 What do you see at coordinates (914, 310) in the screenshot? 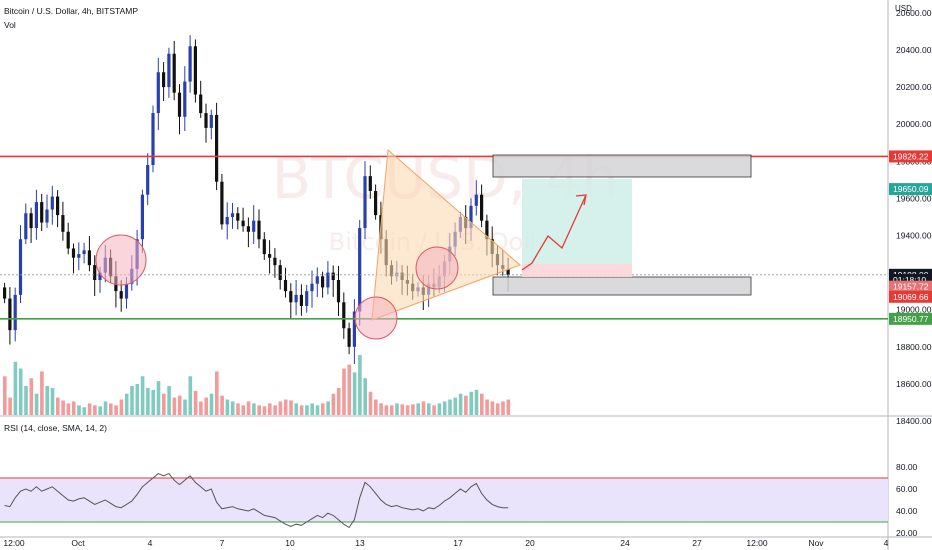
I see `price-tick-label: 19000.00` at bounding box center [914, 310].